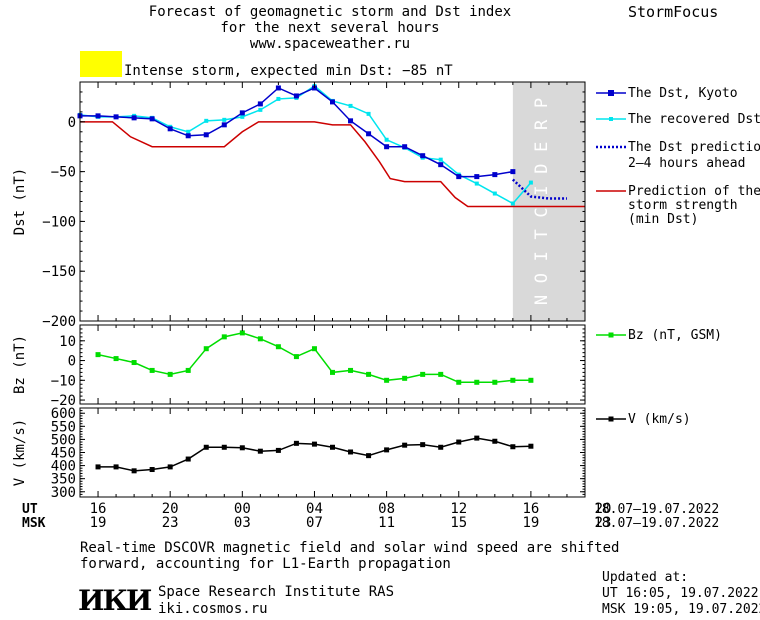 The width and height of the screenshot is (760, 620). I want to click on msk-axis-label: MSK, so click(34, 523).